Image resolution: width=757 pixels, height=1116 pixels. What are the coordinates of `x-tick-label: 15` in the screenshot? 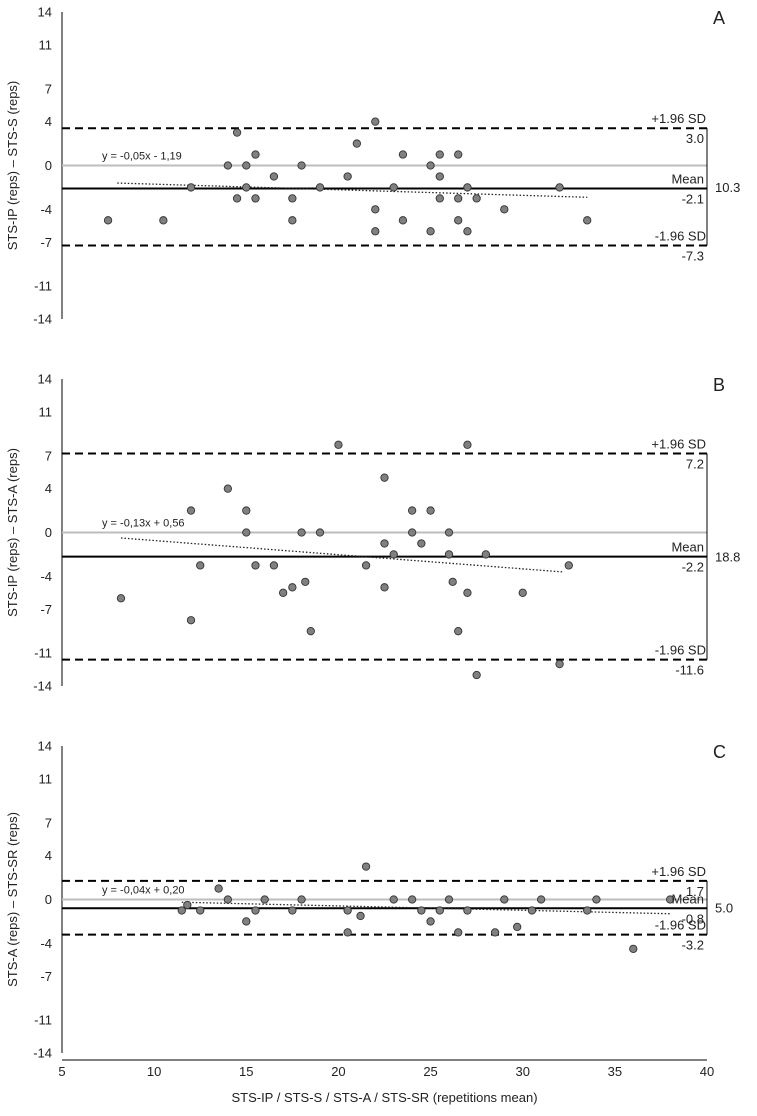 It's located at (246, 1071).